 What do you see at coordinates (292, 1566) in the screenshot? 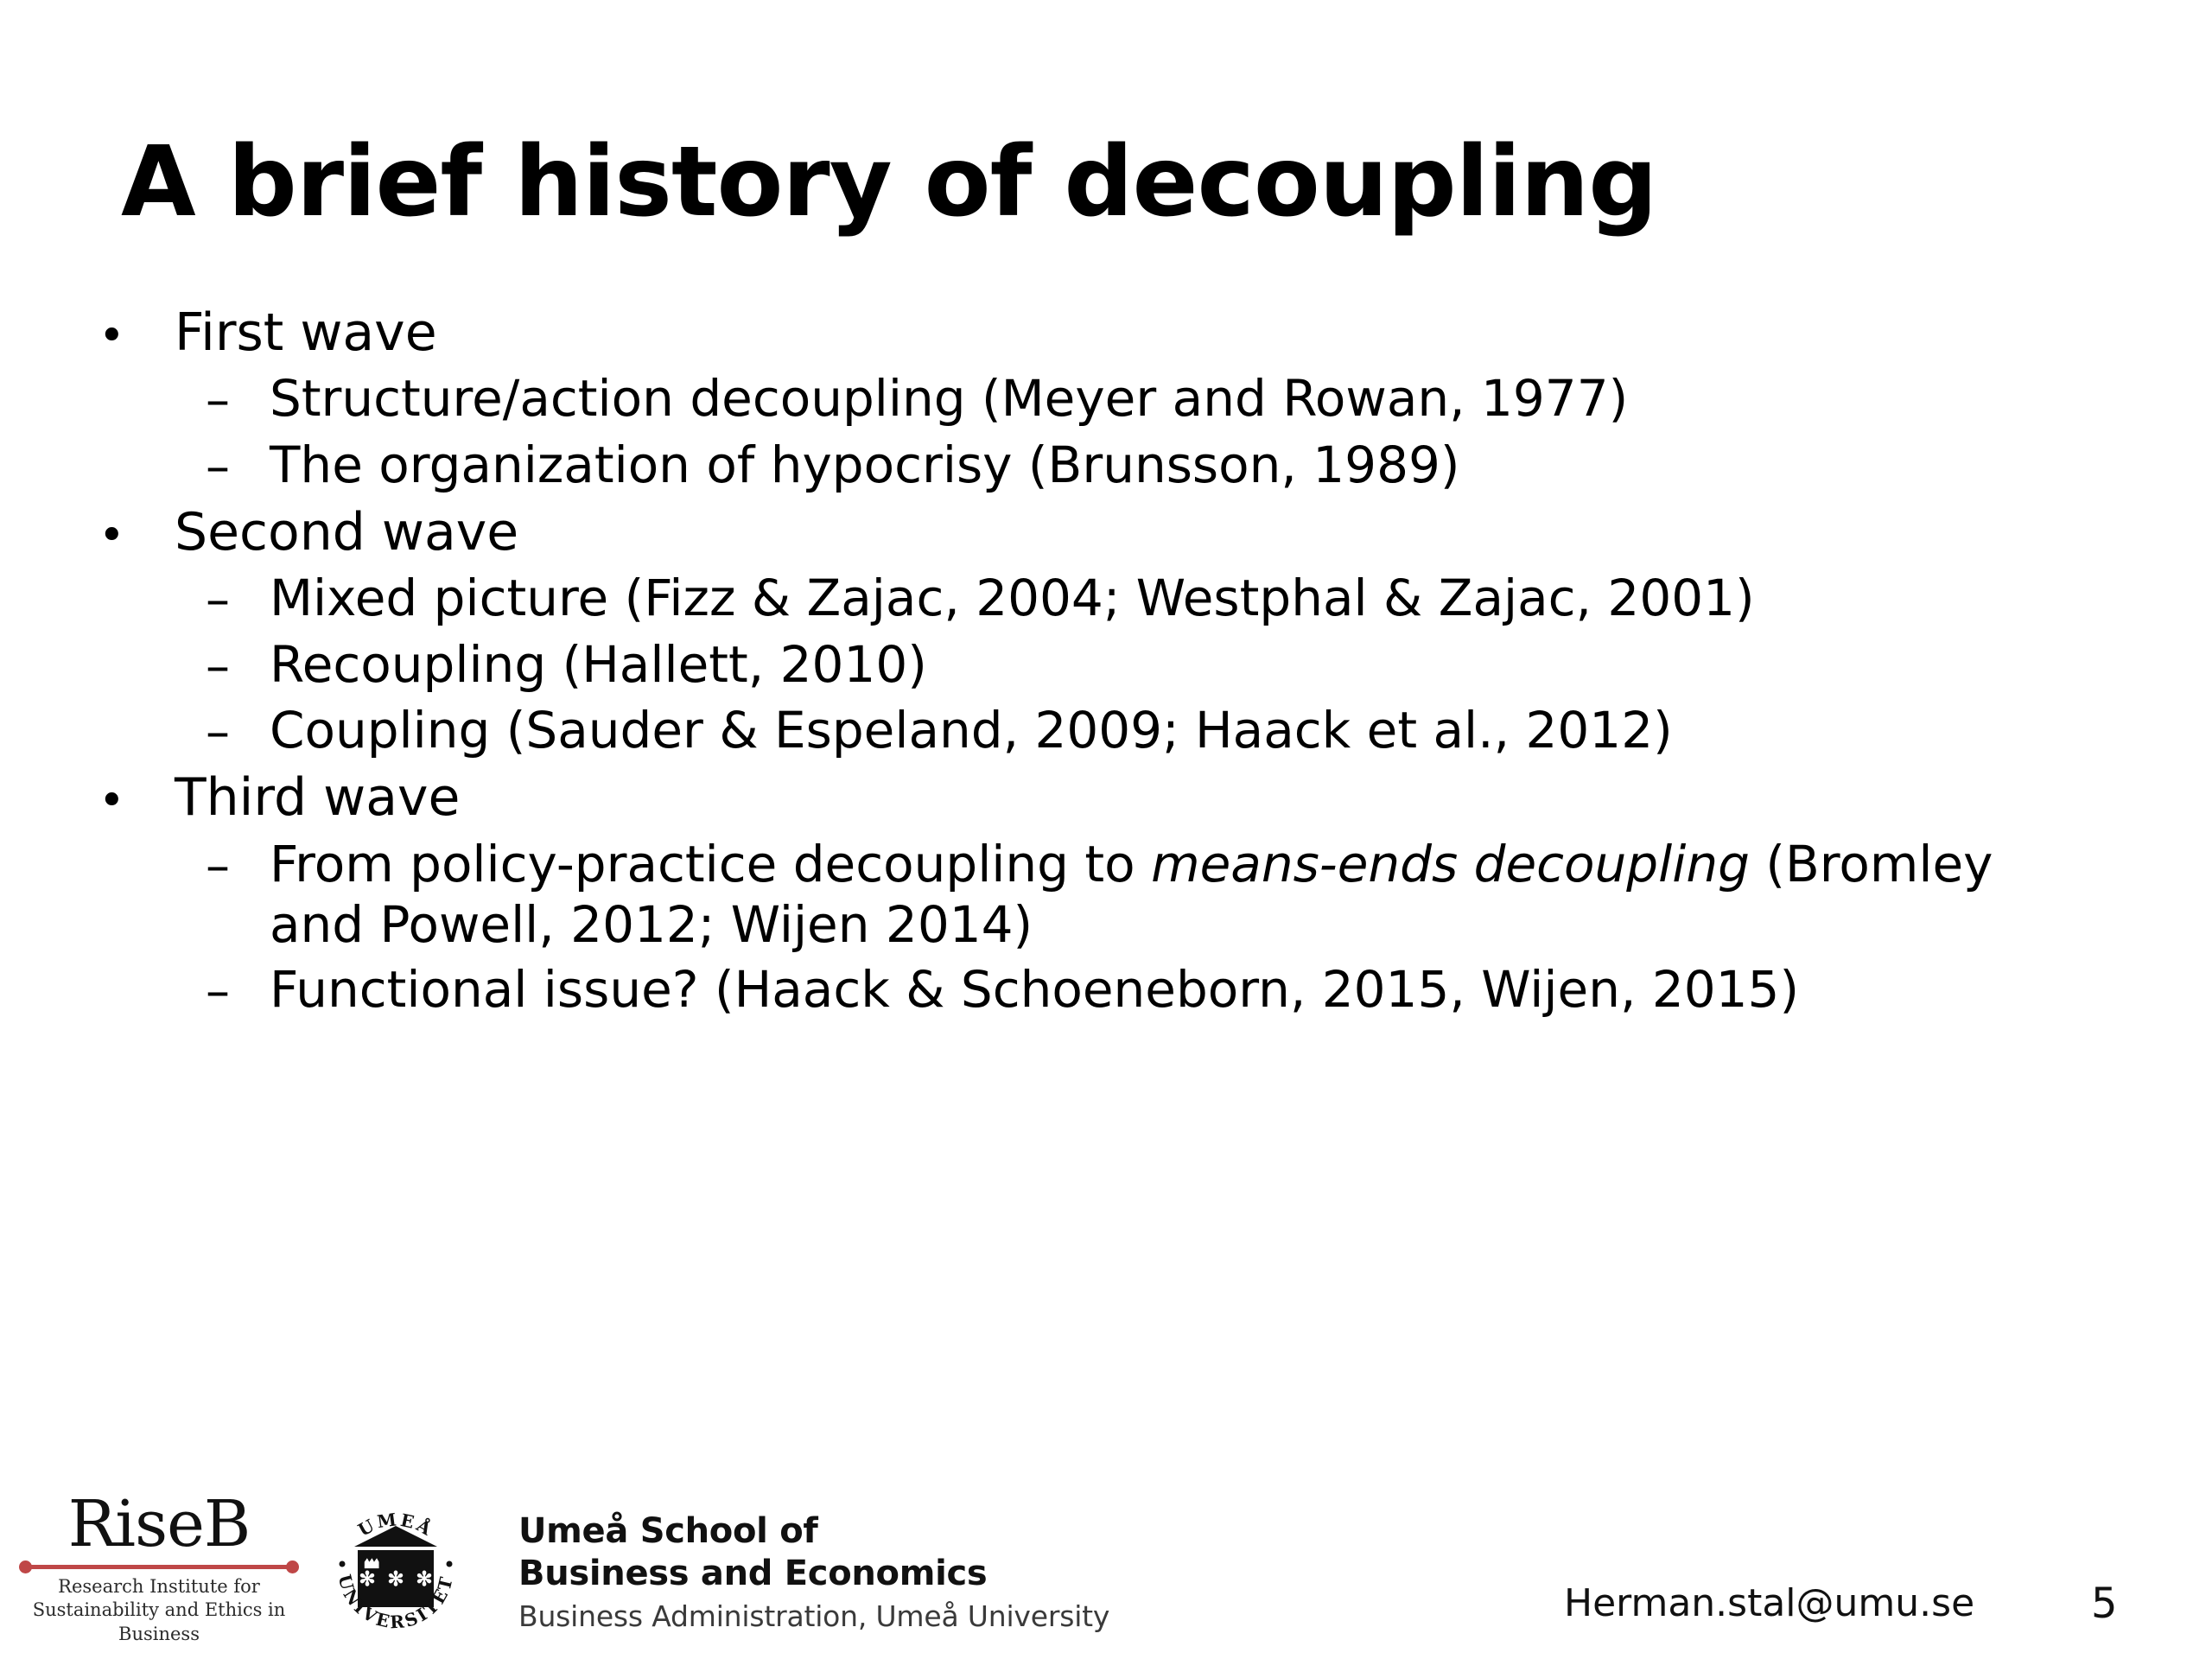
I see `riseb-rule-dot-right` at bounding box center [292, 1566].